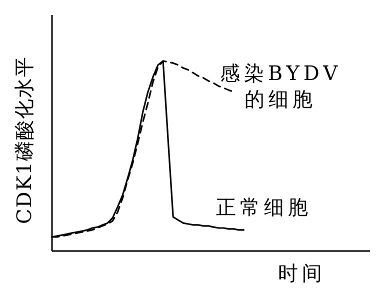  I want to click on xlabel: 时间, so click(302, 273).